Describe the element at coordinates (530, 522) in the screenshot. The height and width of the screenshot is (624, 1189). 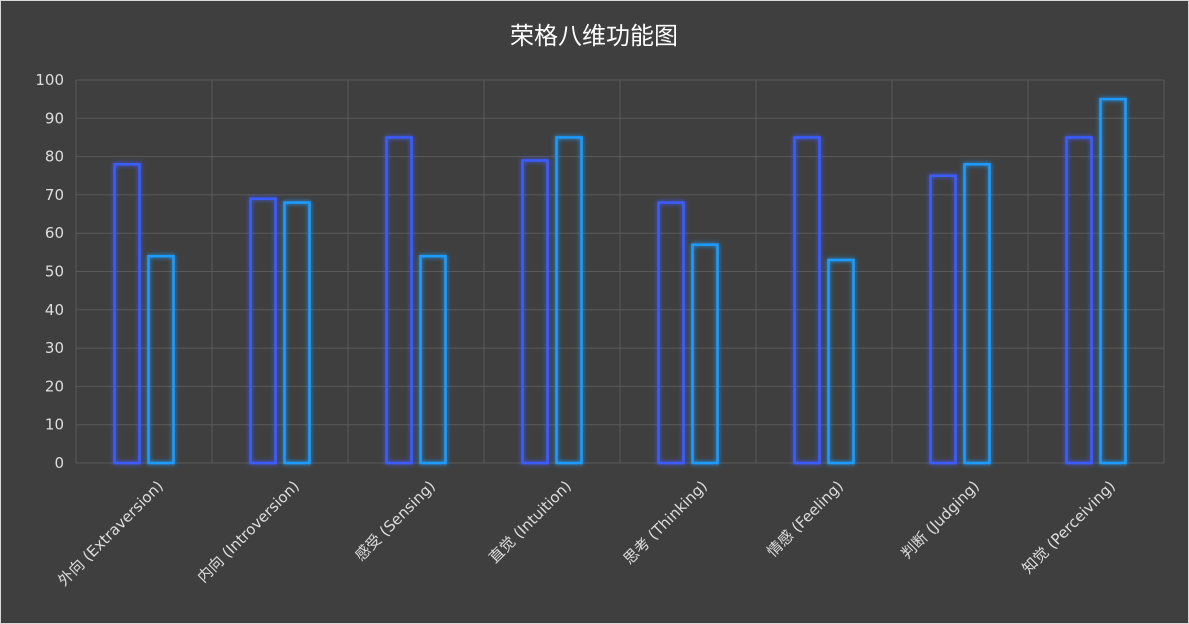
I see `x-tick-label: 直觉 (Intuition)` at that location.